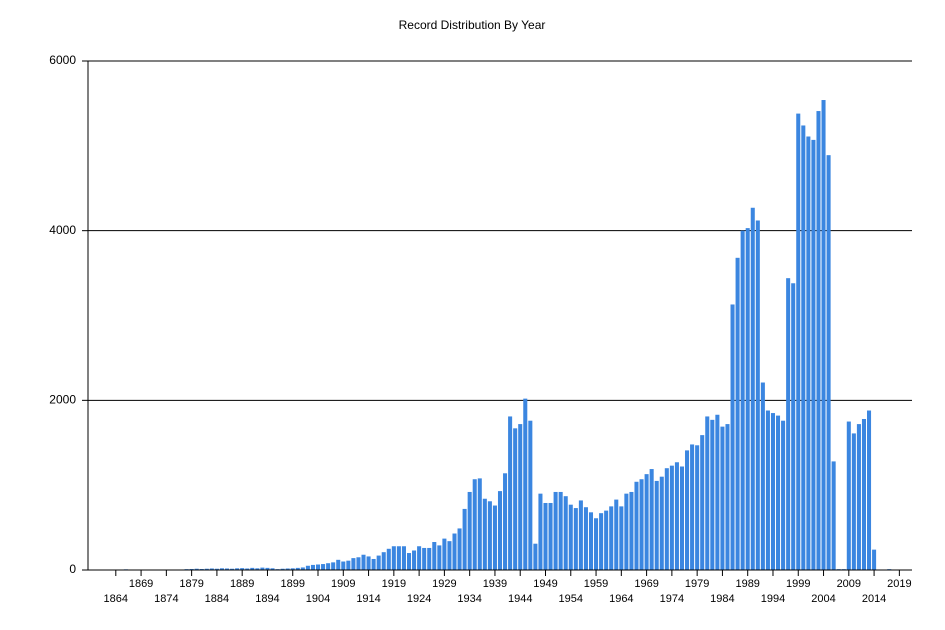  I want to click on x-tick-label: 1964, so click(621, 599).